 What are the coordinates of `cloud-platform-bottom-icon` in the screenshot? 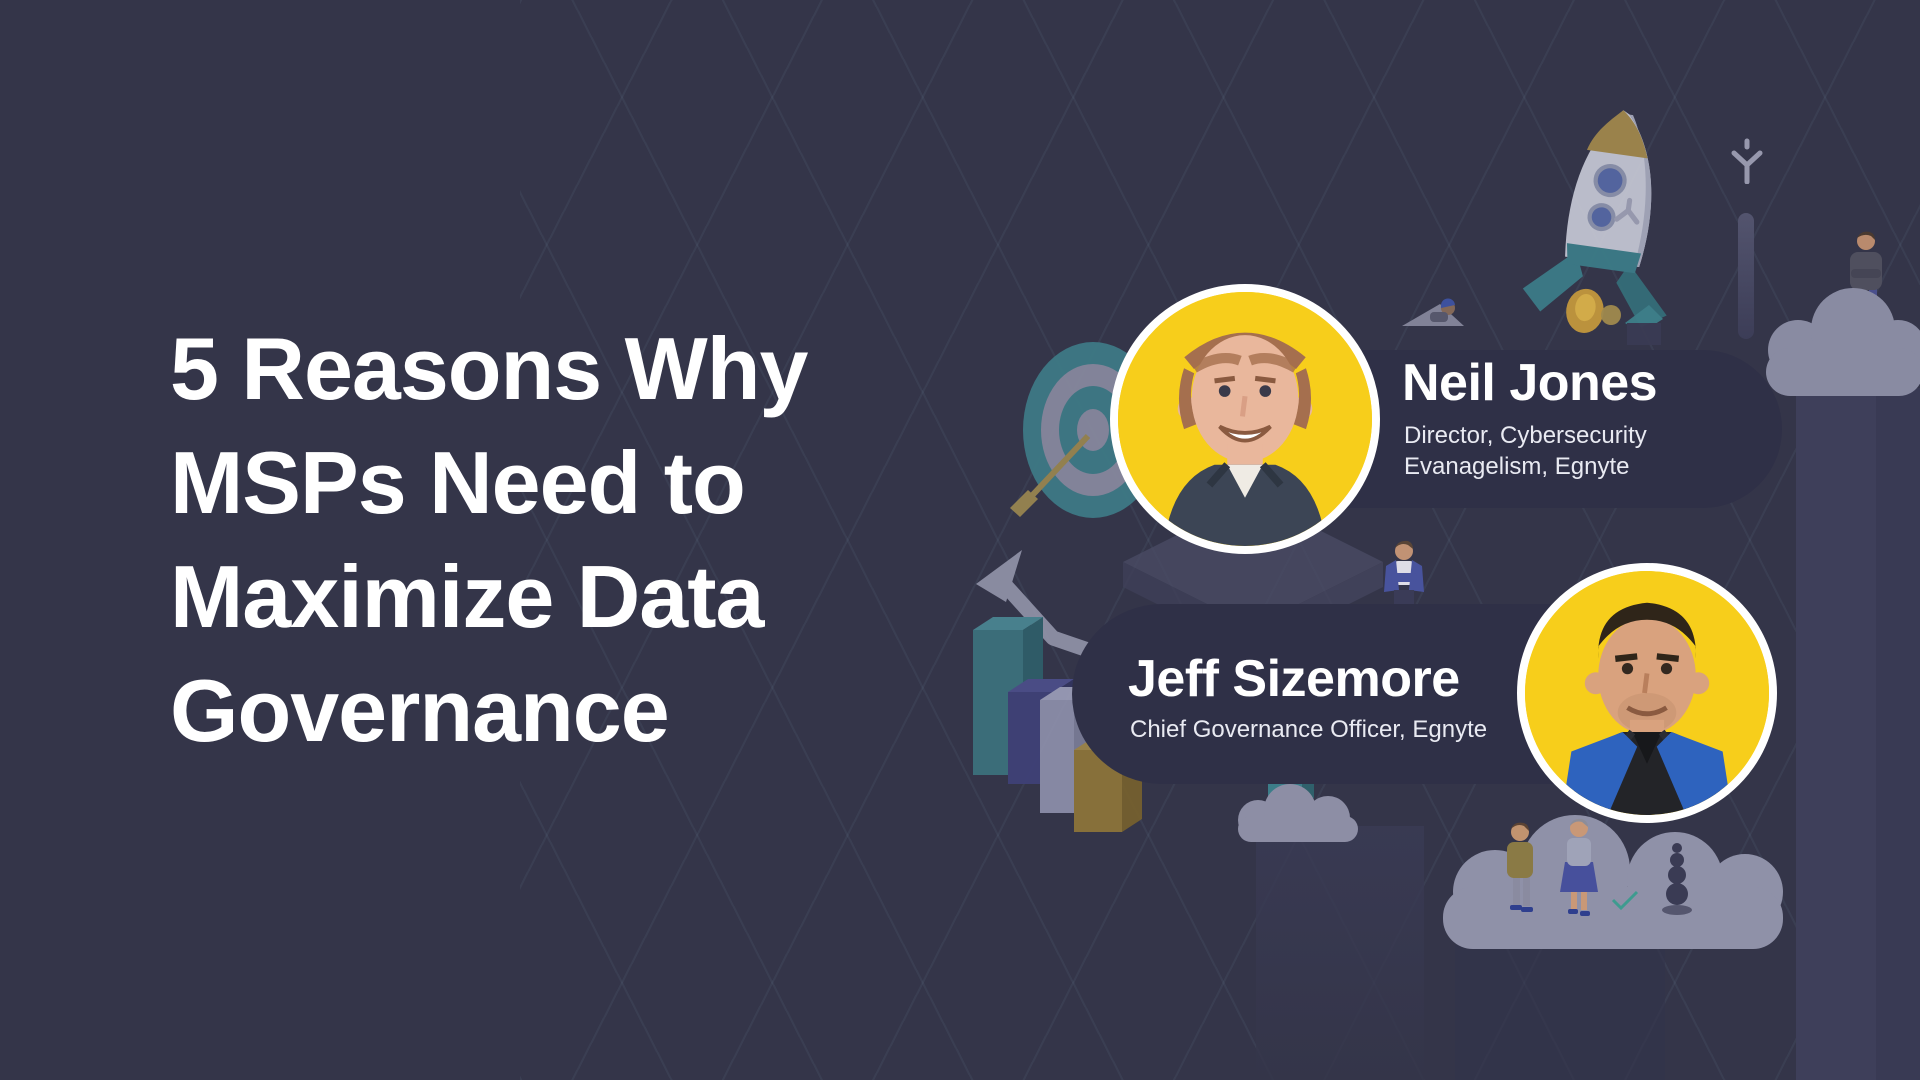 It's located at (1613, 882).